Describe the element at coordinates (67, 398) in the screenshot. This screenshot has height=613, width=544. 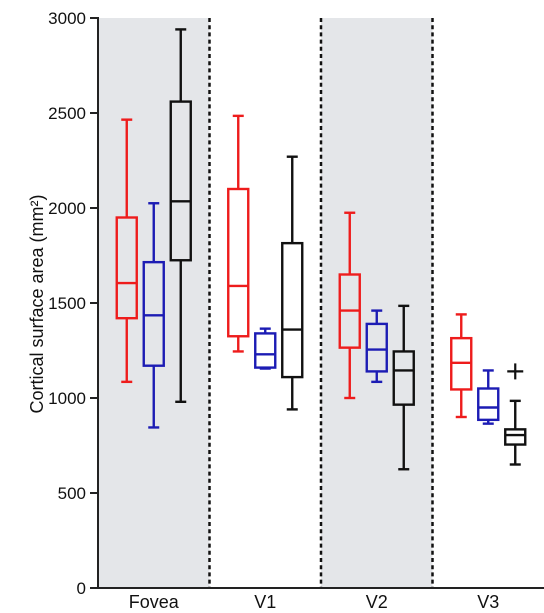
I see `y-tick-label: 1000` at that location.